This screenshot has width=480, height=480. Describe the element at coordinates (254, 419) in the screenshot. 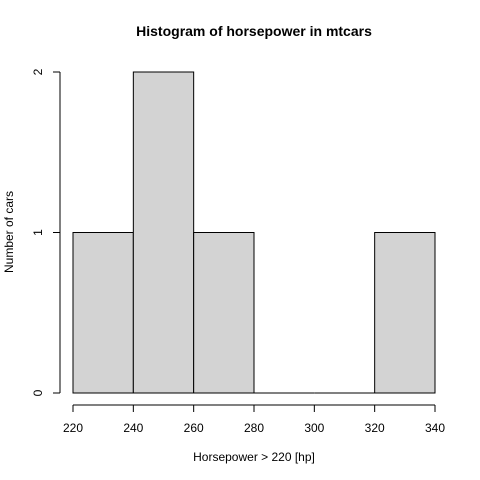

I see `x-axis: 220 240 260 280 300 320 340` at that location.